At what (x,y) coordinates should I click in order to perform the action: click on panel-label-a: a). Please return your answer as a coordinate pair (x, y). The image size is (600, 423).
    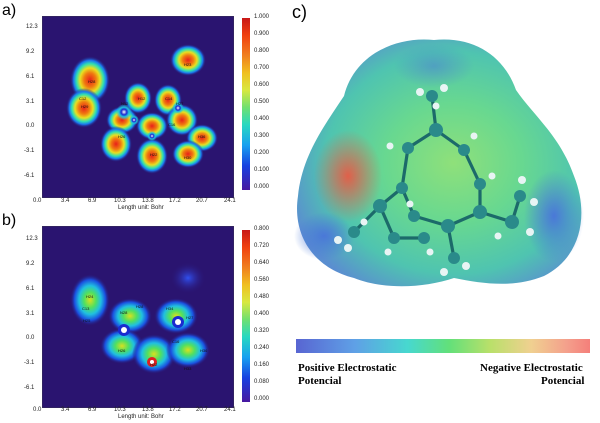
    Looking at the image, I should click on (9, 10).